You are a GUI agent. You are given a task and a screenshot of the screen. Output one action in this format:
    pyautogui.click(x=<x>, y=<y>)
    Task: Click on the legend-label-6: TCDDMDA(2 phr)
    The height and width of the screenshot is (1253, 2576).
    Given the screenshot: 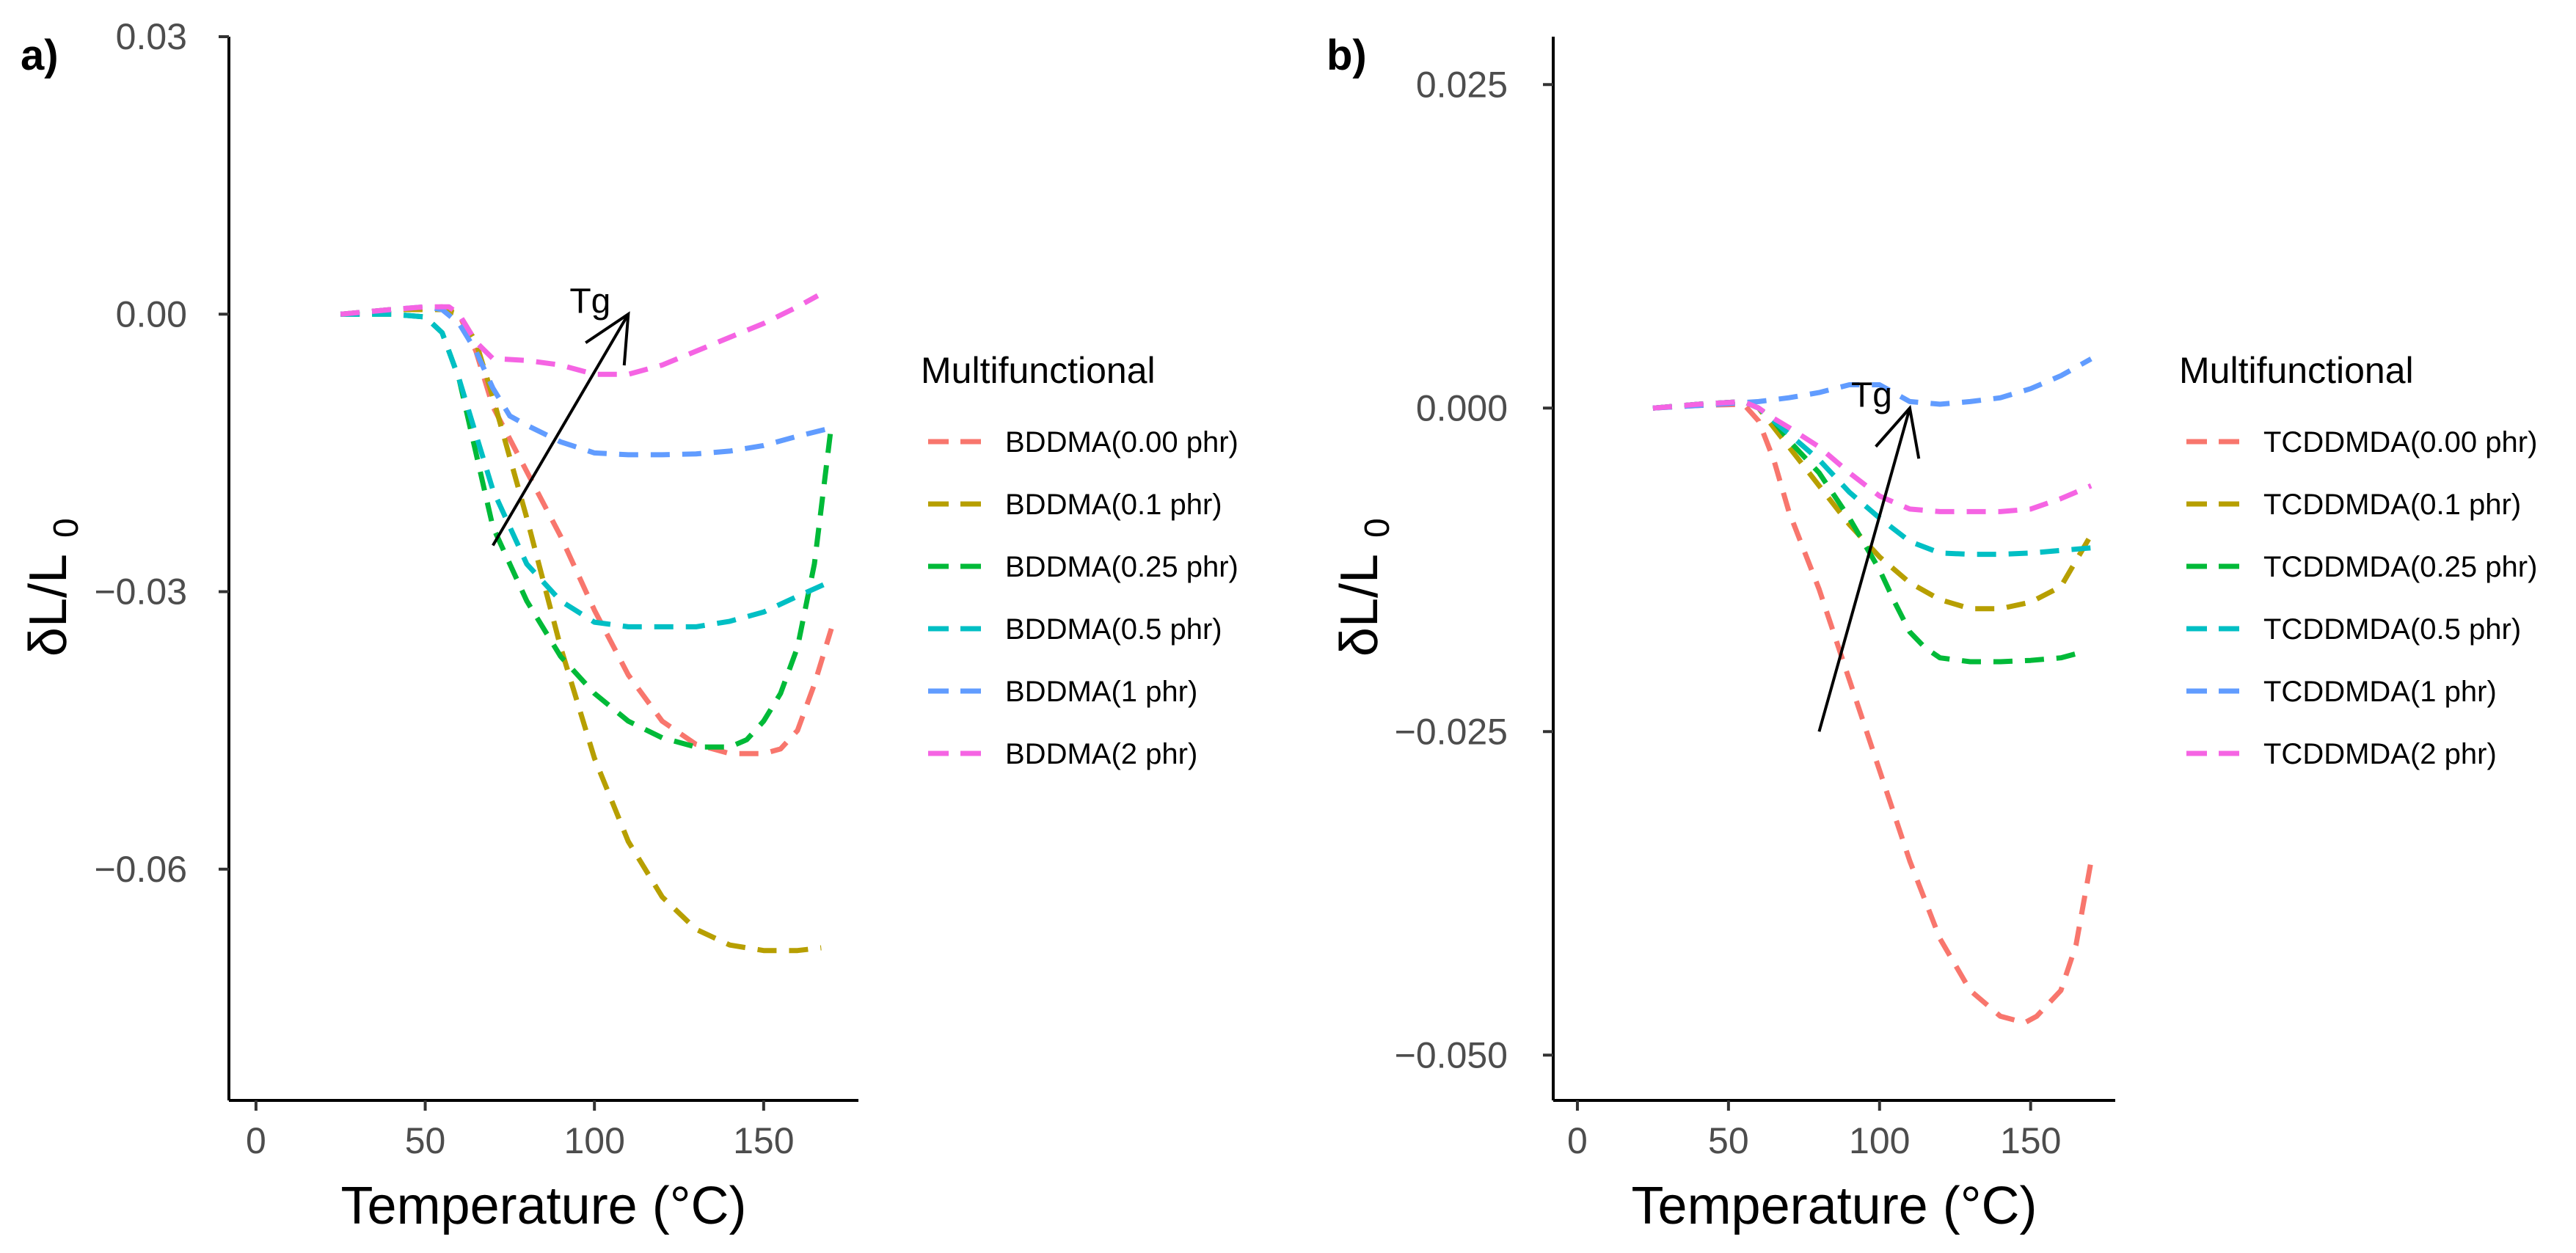 What is the action you would take?
    pyautogui.click(x=2380, y=754)
    